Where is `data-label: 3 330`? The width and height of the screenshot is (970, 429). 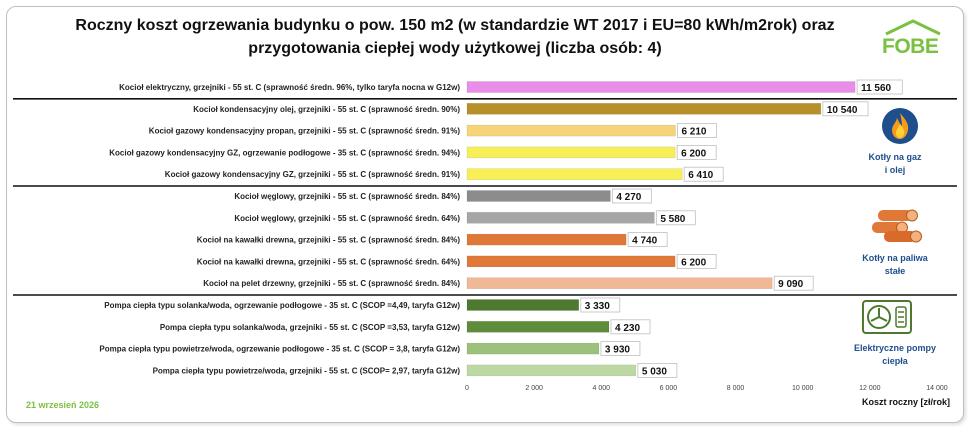 data-label: 3 330 is located at coordinates (597, 306).